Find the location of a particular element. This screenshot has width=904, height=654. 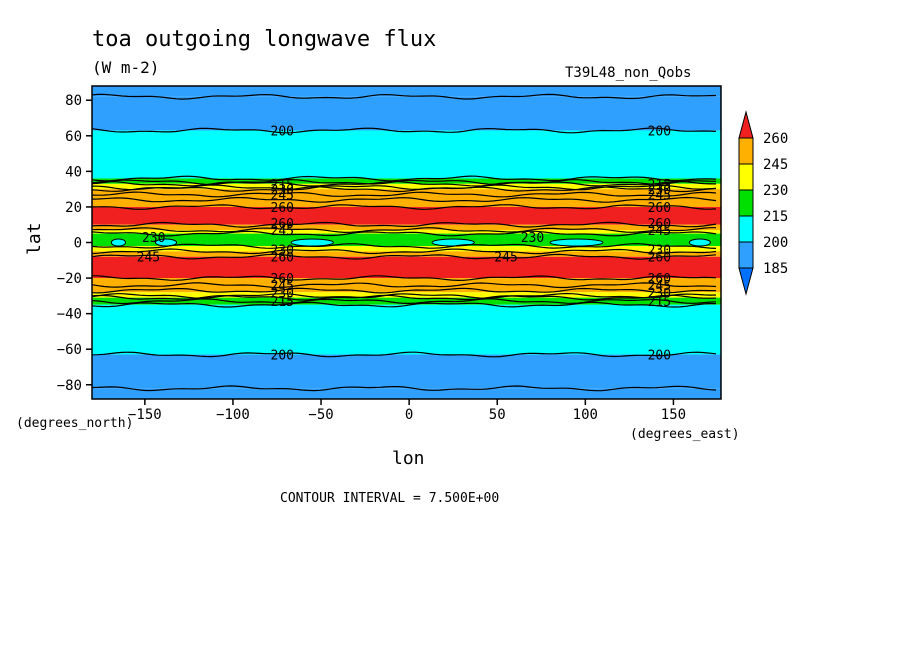

contour-label-7: 260 is located at coordinates (282, 208).